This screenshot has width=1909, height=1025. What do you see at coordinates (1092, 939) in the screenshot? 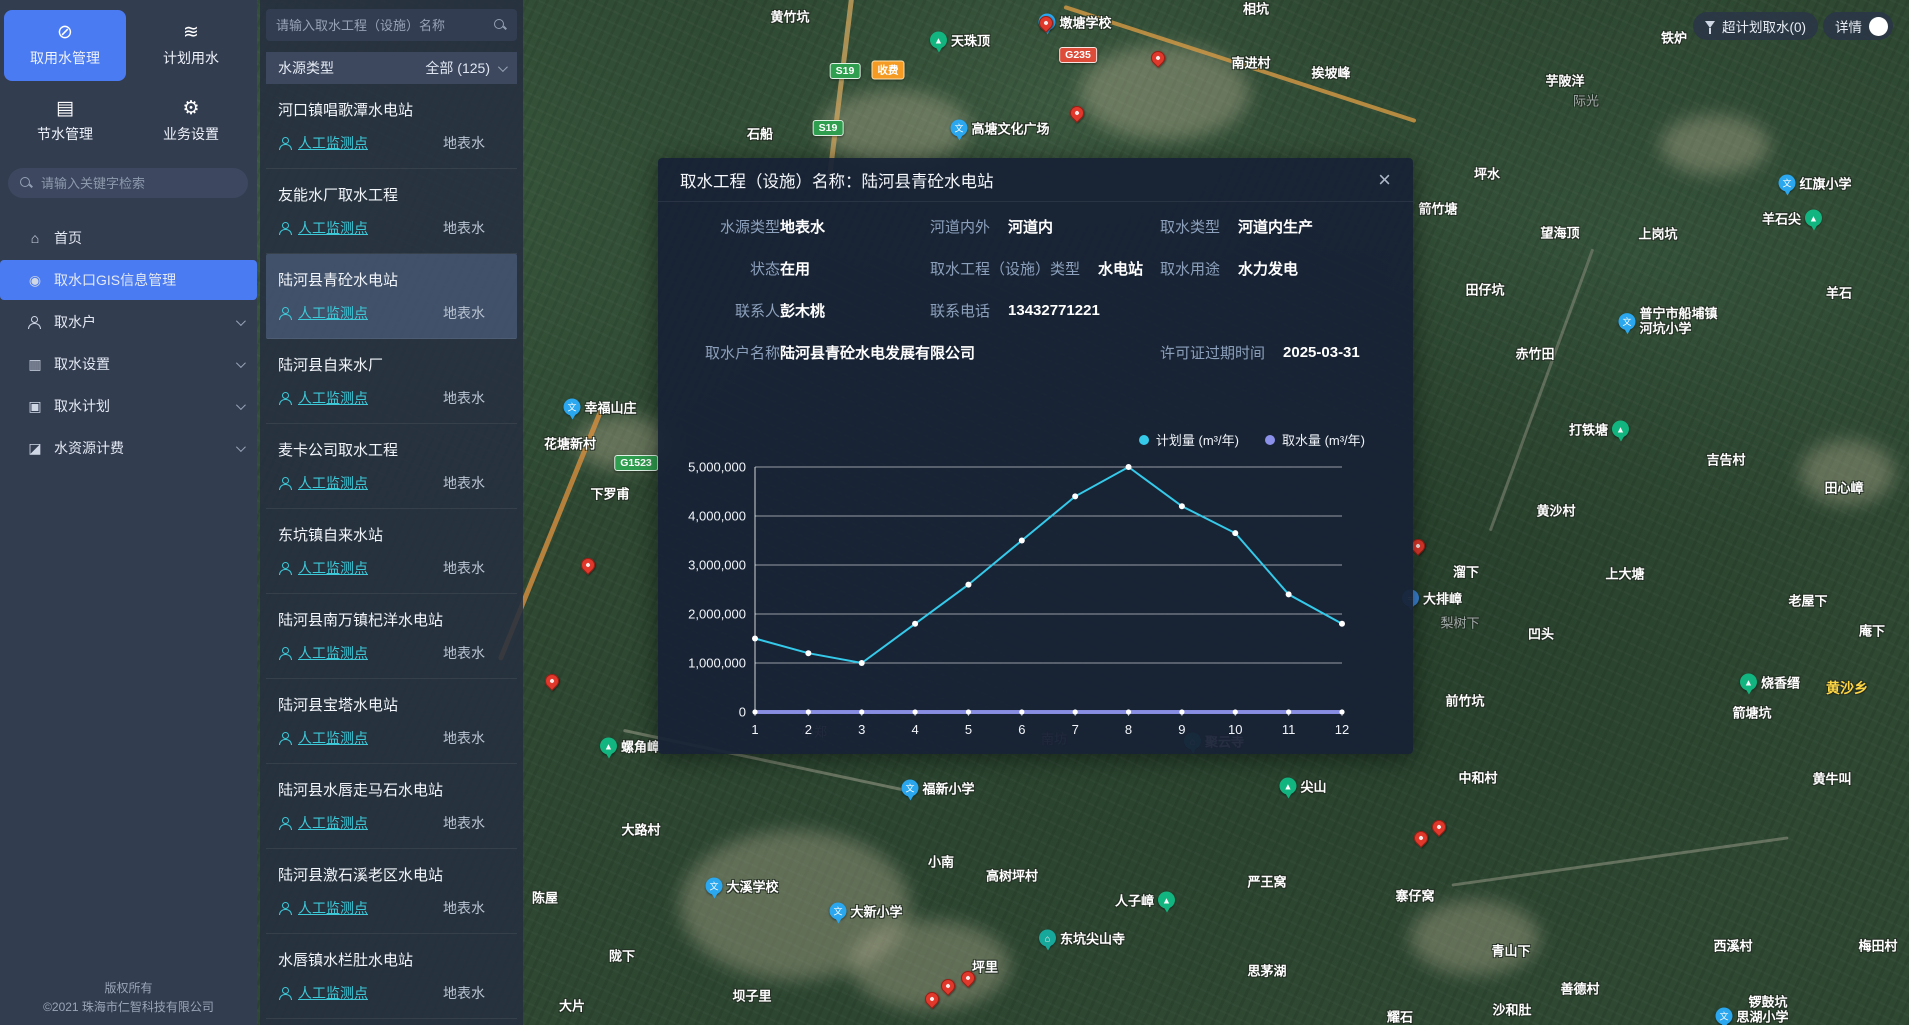
I see `map-label-text: 东坑尖山寺` at bounding box center [1092, 939].